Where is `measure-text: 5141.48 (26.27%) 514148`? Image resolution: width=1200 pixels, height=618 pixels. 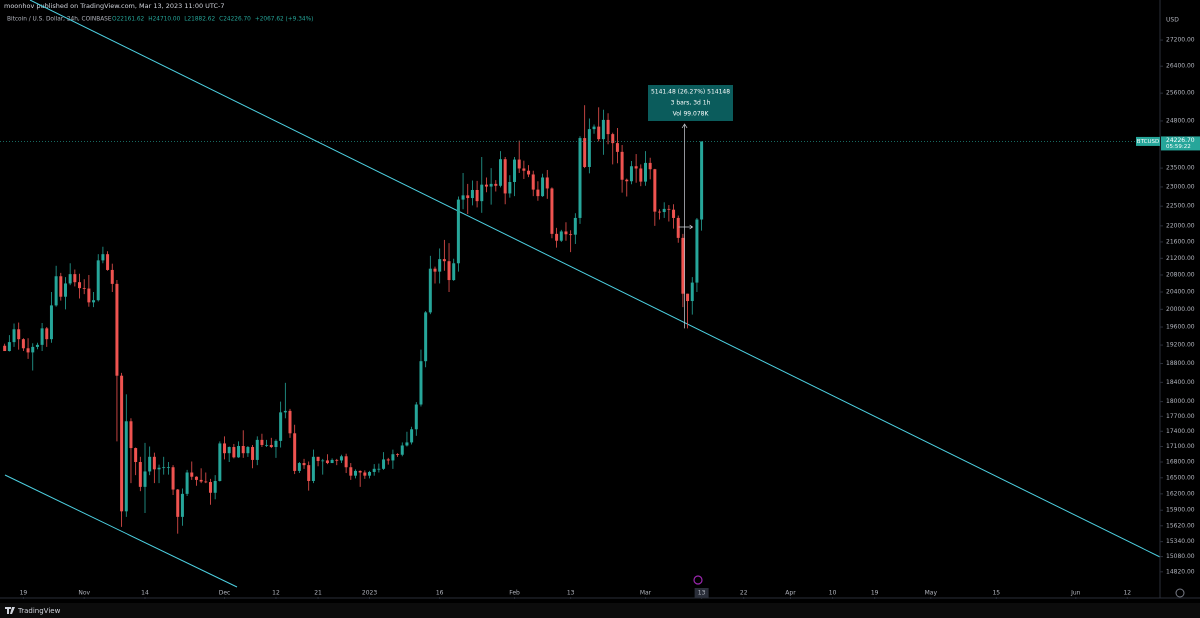 measure-text: 5141.48 (26.27%) 514148 is located at coordinates (690, 92).